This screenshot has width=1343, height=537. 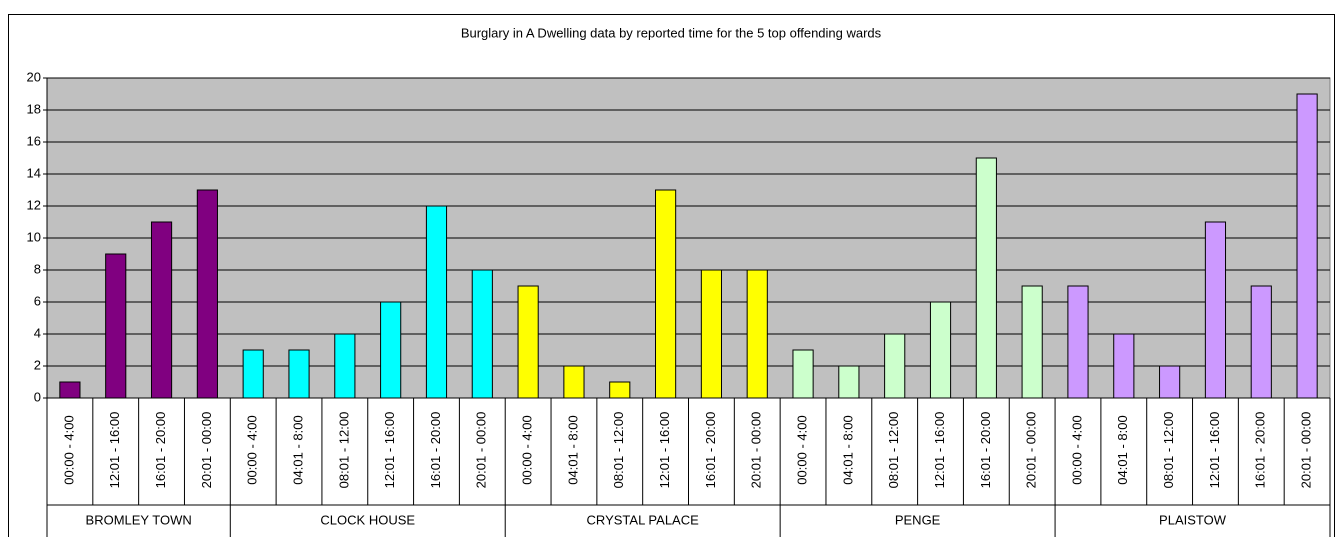 I want to click on group-label: BROMLEY TOWN, so click(x=139, y=519).